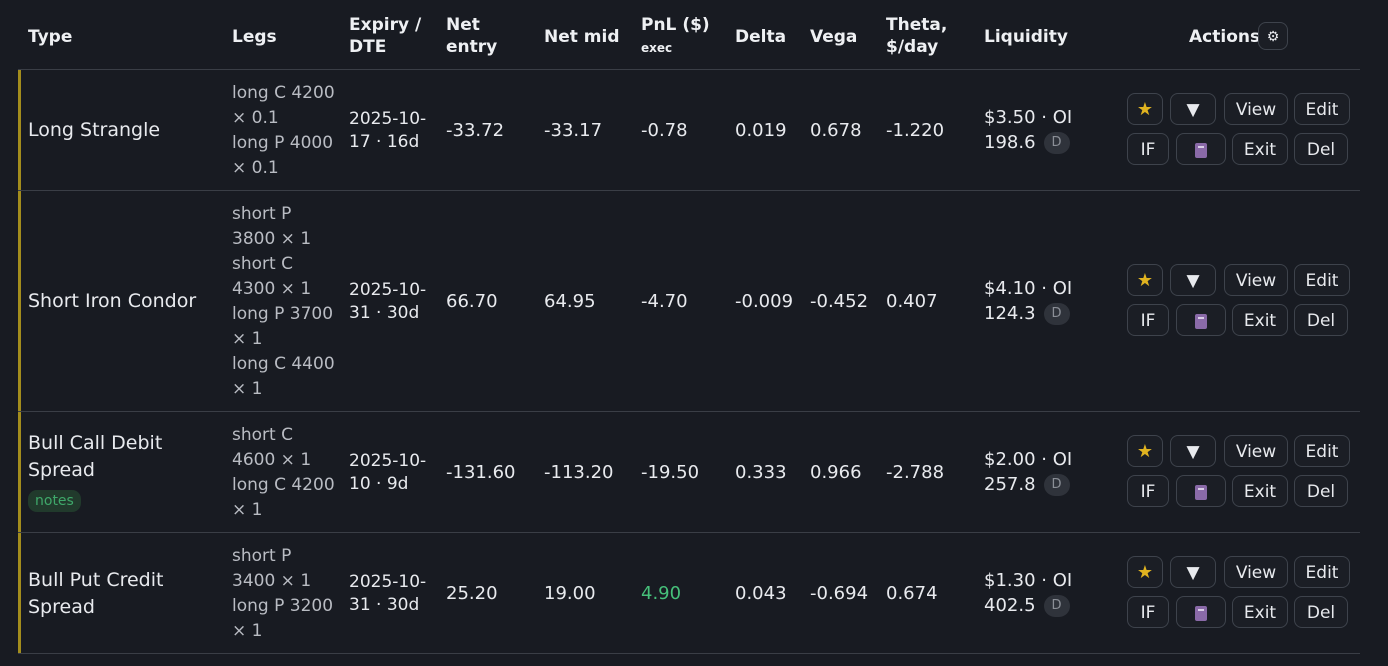 The width and height of the screenshot is (1388, 666). Describe the element at coordinates (283, 314) in the screenshot. I see `leg-line: long P 3700` at that location.